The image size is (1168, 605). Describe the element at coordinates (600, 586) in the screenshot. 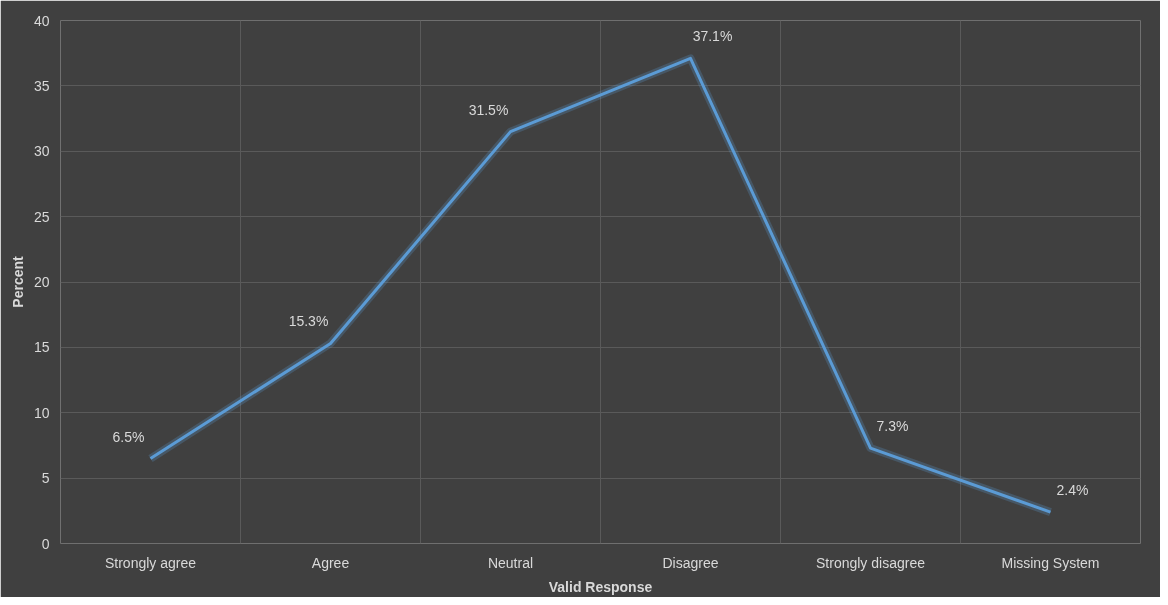

I see `x-axis-title: Valid Response` at that location.